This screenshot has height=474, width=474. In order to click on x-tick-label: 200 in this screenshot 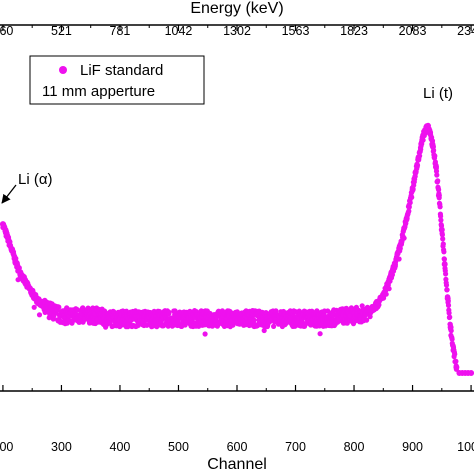, I will do `click(6, 447)`.